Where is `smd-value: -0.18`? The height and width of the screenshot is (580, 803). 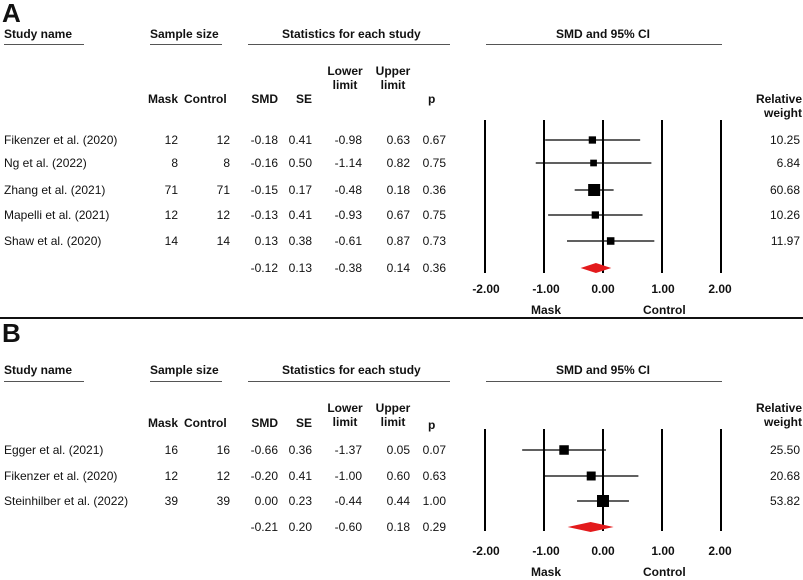 smd-value: -0.18 is located at coordinates (264, 140).